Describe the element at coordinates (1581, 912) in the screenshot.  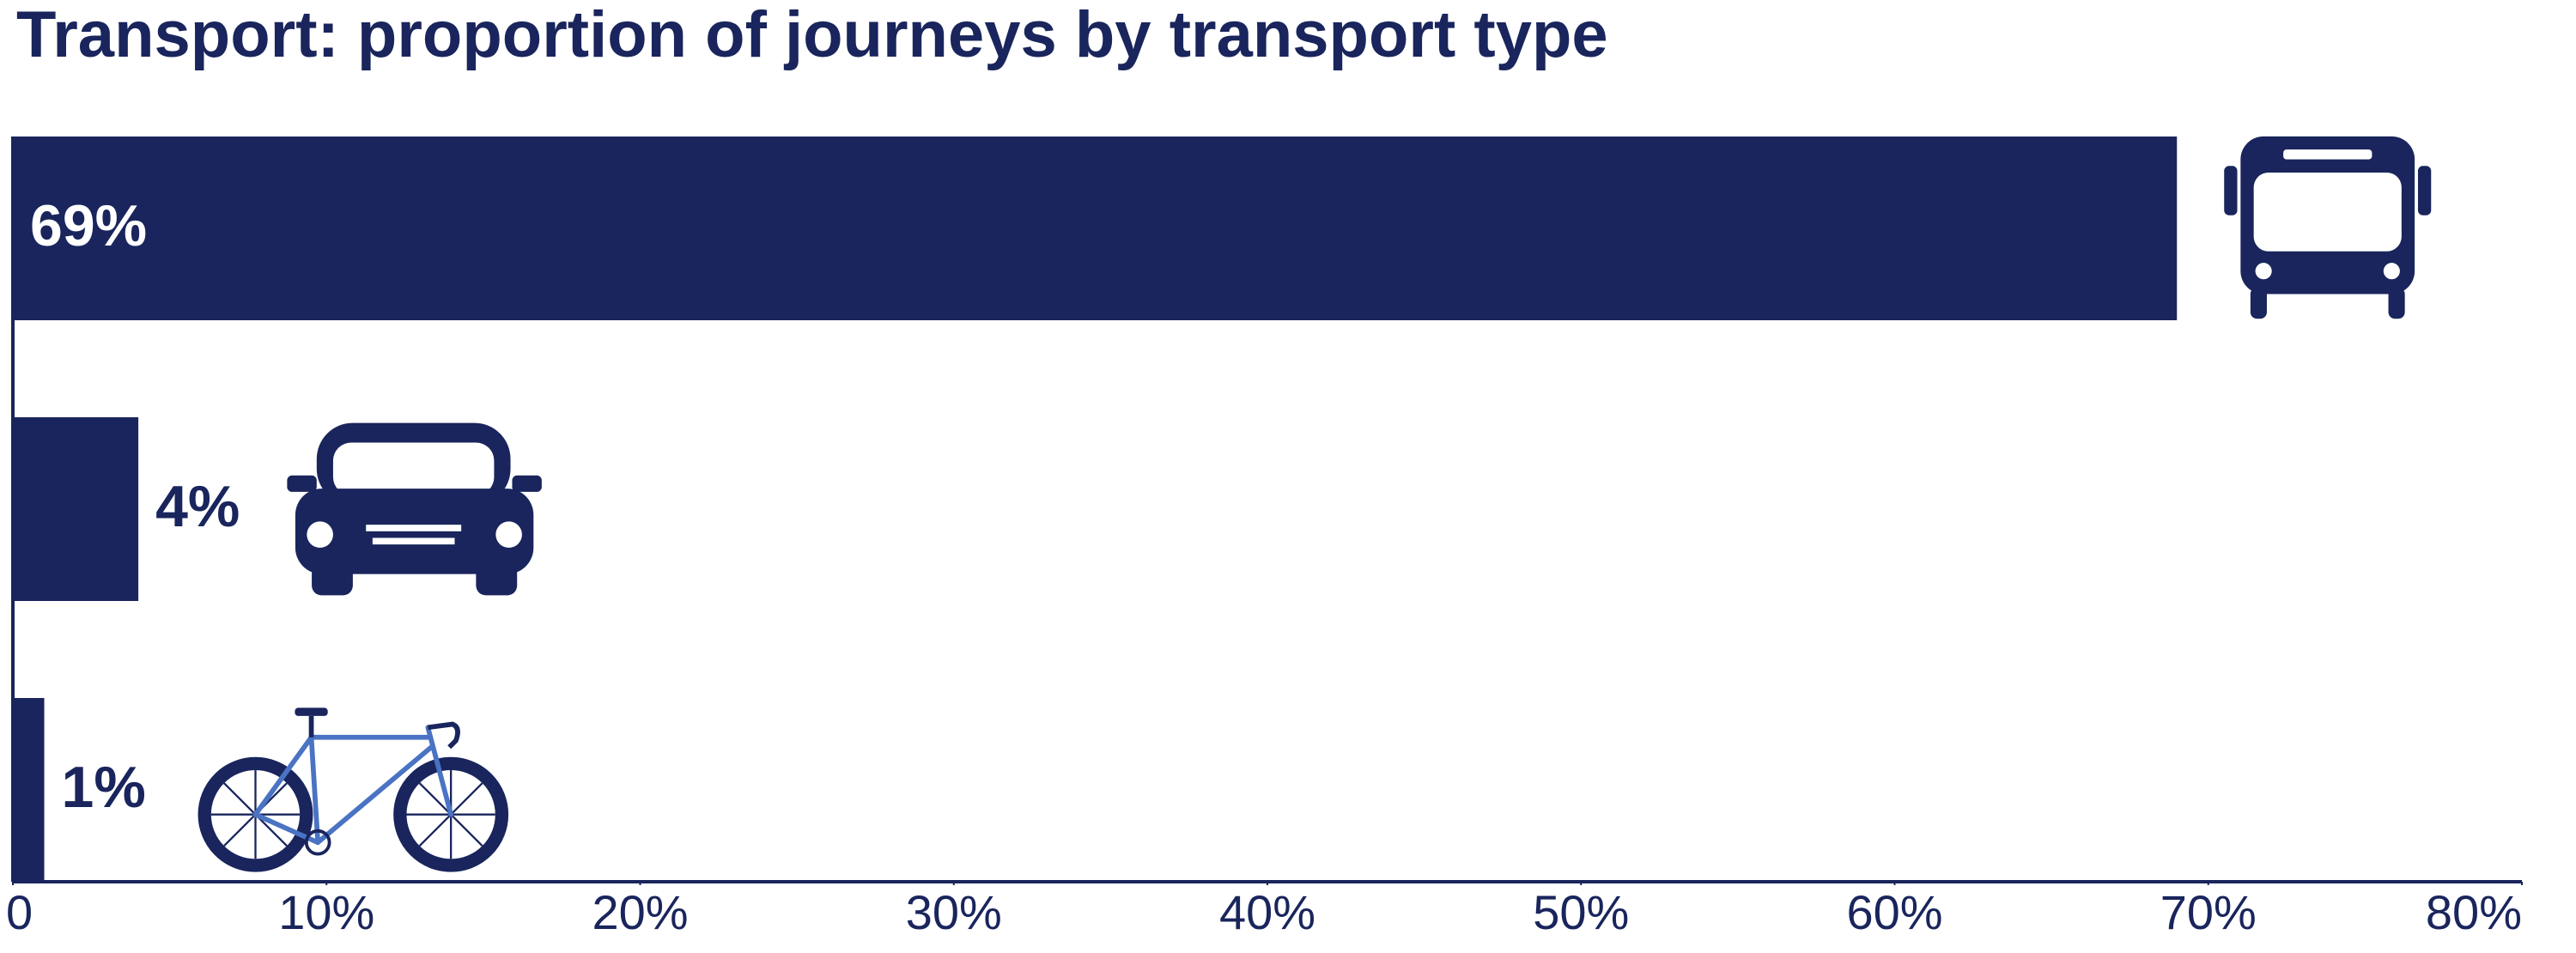
I see `x-tick-label: 50%` at that location.